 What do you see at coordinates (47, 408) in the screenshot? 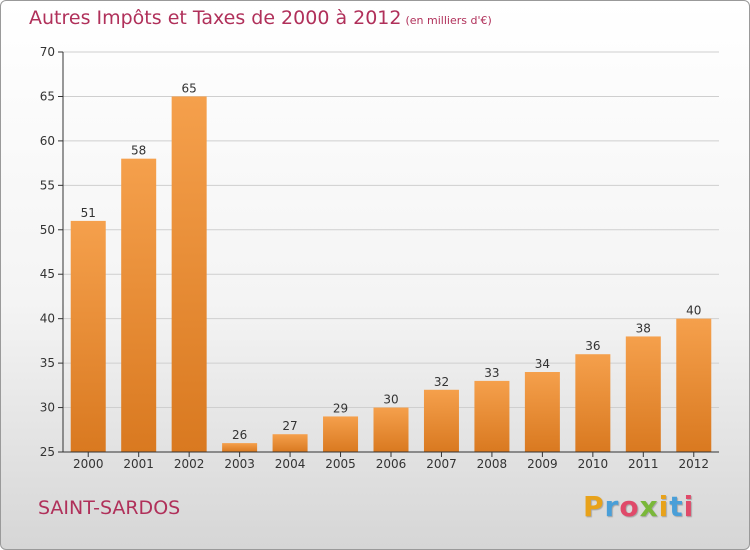
I see `y-tick-label: 30` at bounding box center [47, 408].